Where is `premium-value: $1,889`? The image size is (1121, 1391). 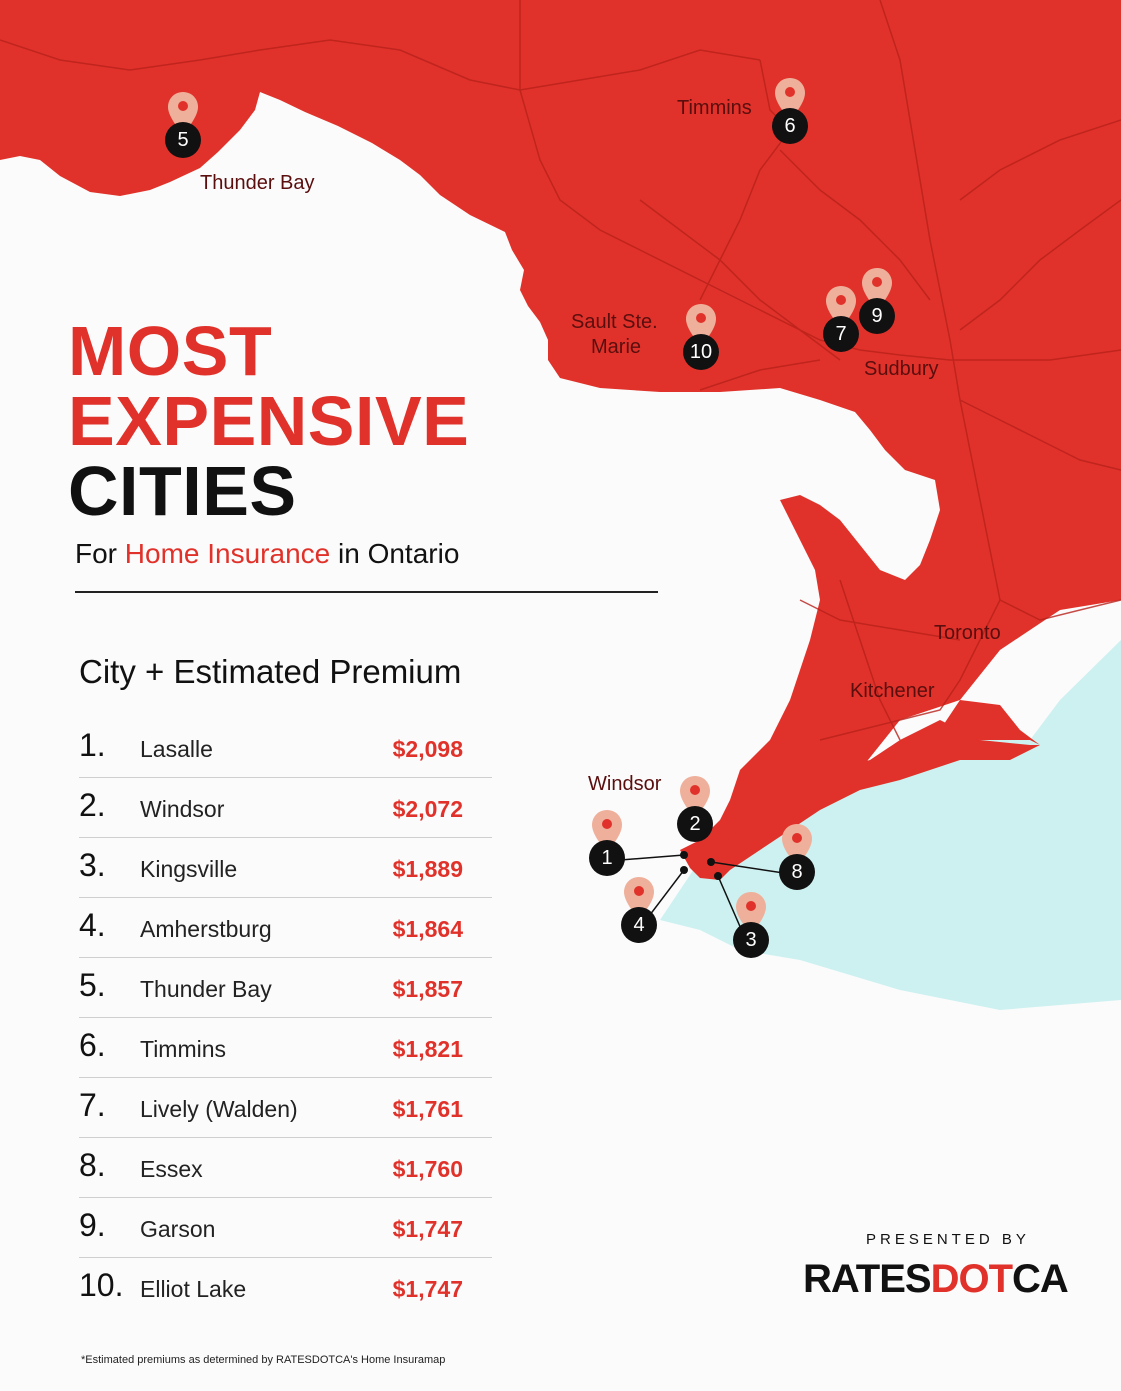
premium-value: $1,889 is located at coordinates (427, 869).